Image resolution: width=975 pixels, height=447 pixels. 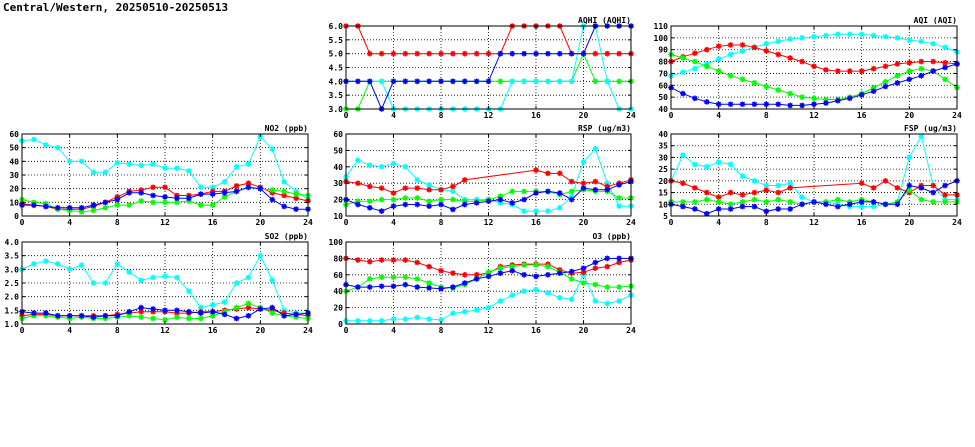 What do you see at coordinates (814, 58) in the screenshot?
I see `series-red` at bounding box center [814, 58].